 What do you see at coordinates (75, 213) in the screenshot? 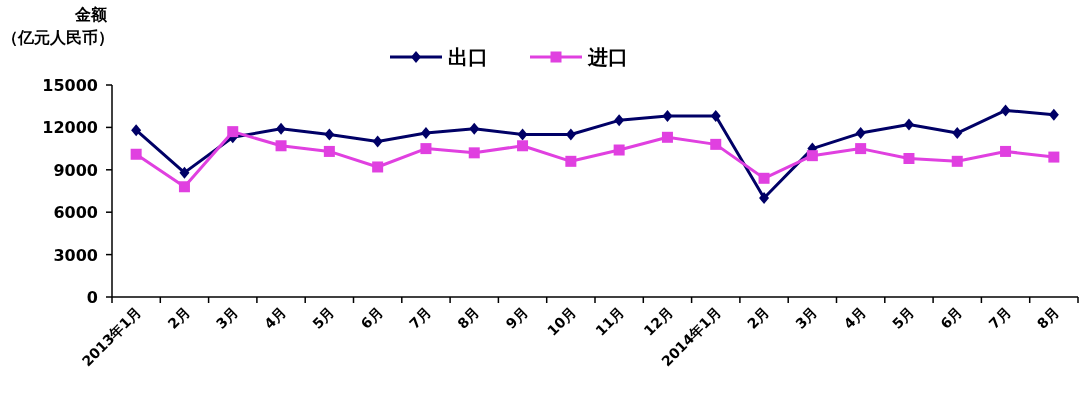
I see `y-tick-label: 6000` at bounding box center [75, 213].